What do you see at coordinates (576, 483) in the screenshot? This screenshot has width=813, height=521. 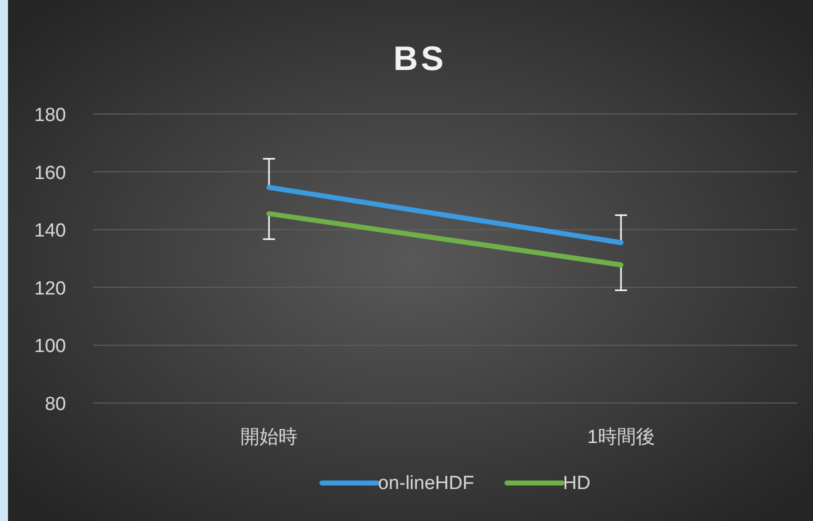 I see `legend-label: HD` at bounding box center [576, 483].